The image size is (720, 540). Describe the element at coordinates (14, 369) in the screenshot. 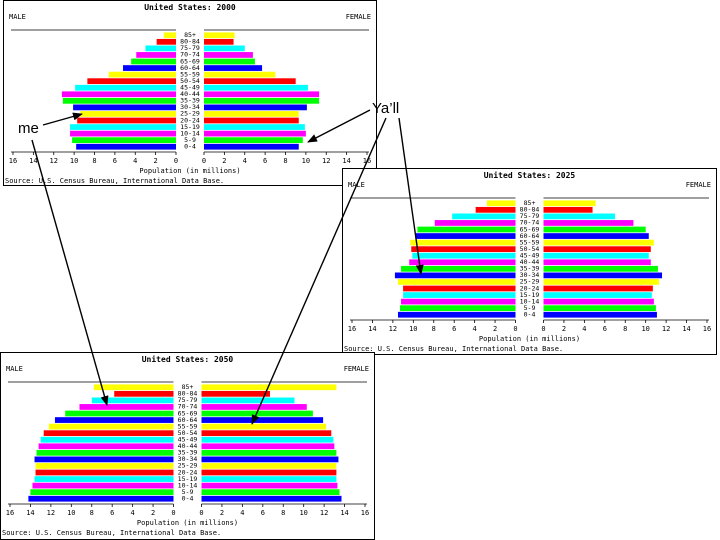

I see `male-label: MALE` at that location.